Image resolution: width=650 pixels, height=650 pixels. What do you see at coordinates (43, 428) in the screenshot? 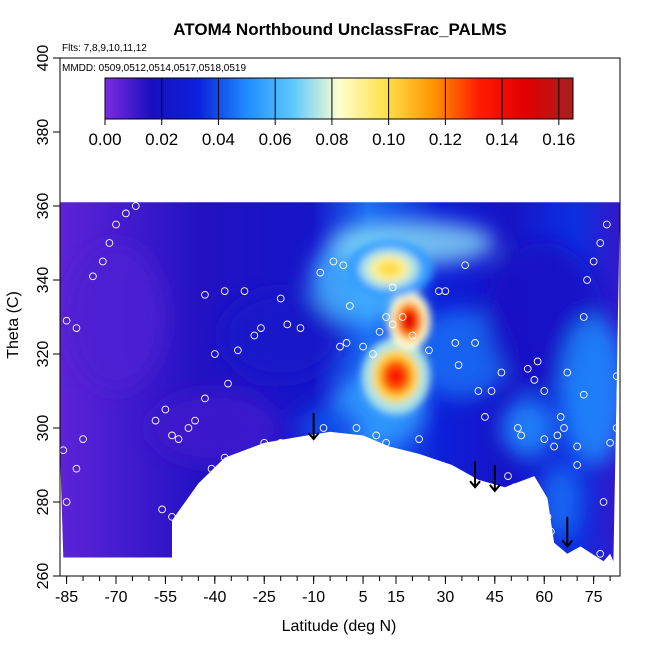
I see `y-tick-label: 300` at bounding box center [43, 428].